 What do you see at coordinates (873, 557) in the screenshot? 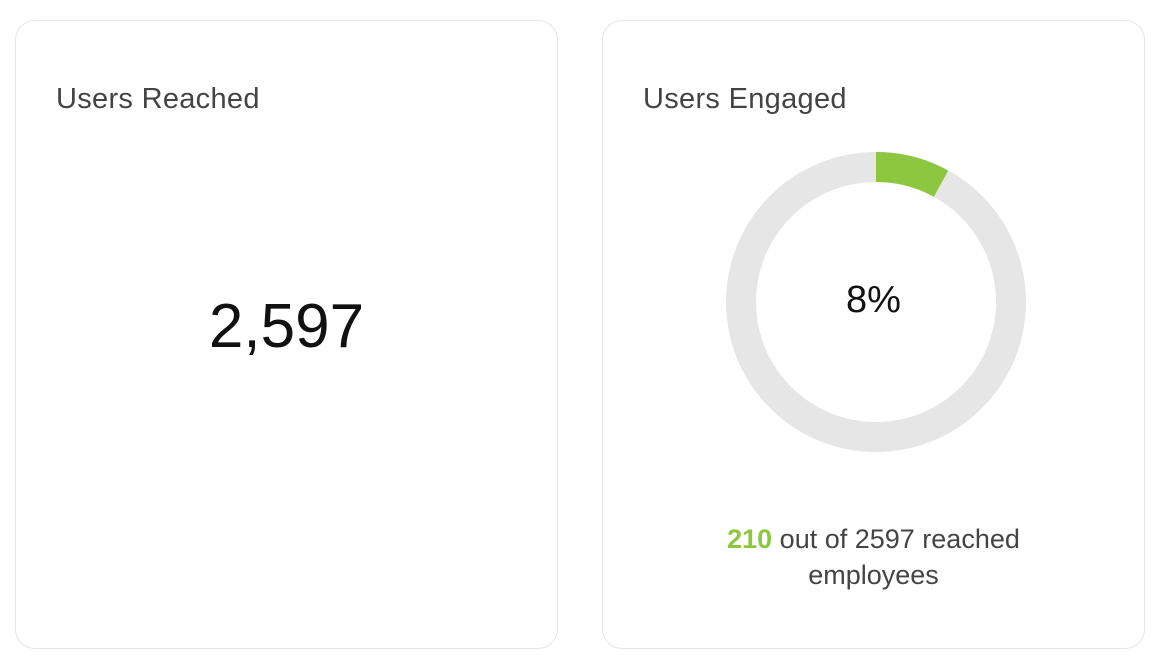
I see `engaged-summary: 210 out of 2597 reached employees` at bounding box center [873, 557].